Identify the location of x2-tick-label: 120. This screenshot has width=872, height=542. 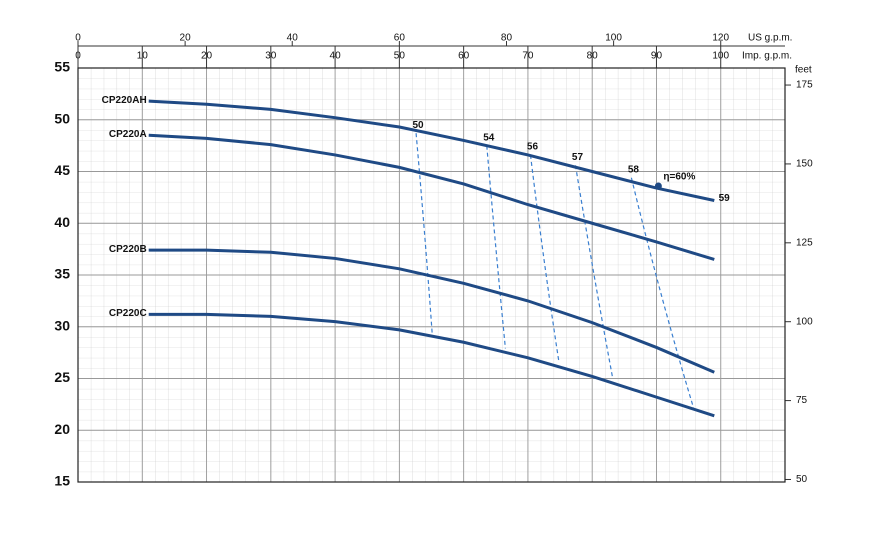
(720, 38).